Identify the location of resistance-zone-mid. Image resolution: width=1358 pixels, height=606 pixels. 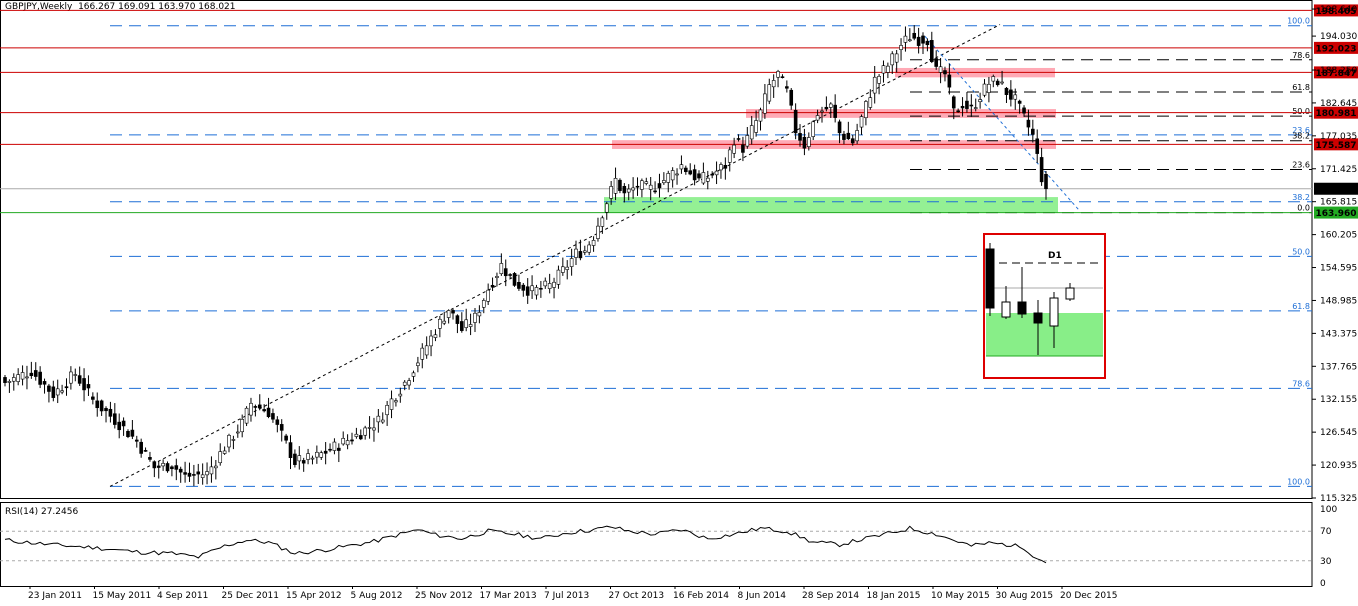
(901, 113).